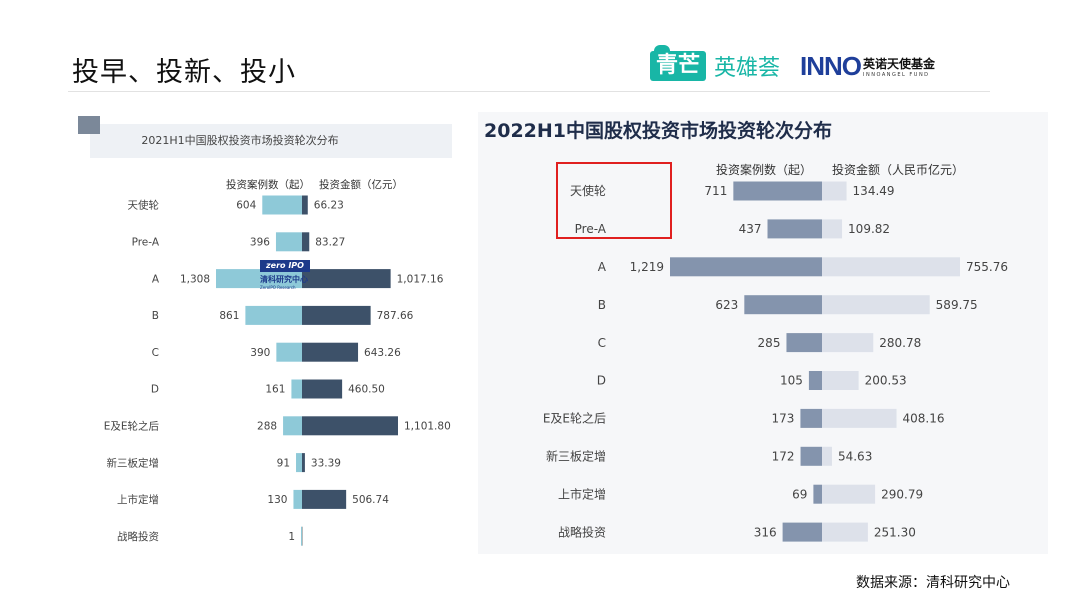  I want to click on case-count-label: 437, so click(750, 229).